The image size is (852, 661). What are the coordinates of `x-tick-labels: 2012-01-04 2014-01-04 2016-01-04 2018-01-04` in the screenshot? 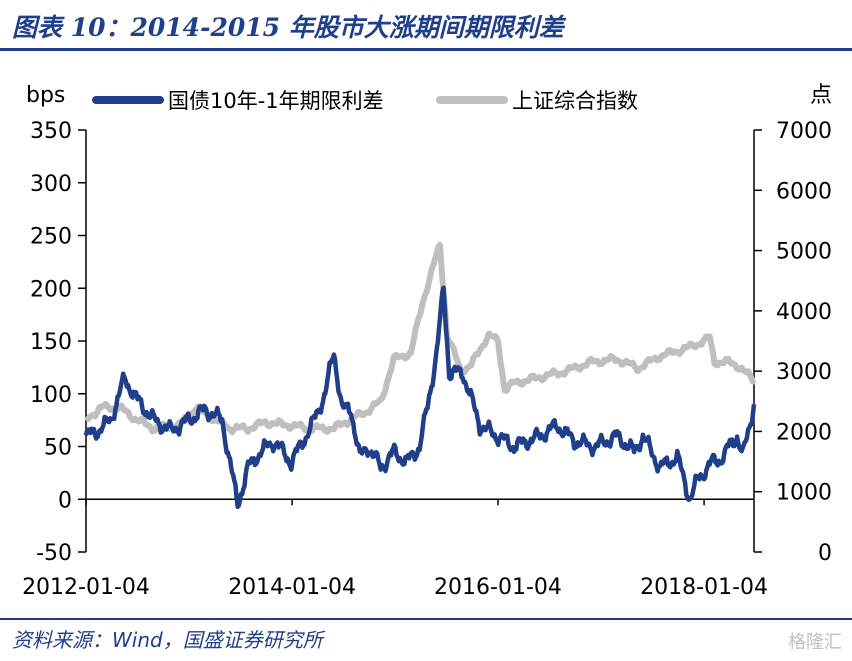 It's located at (395, 549).